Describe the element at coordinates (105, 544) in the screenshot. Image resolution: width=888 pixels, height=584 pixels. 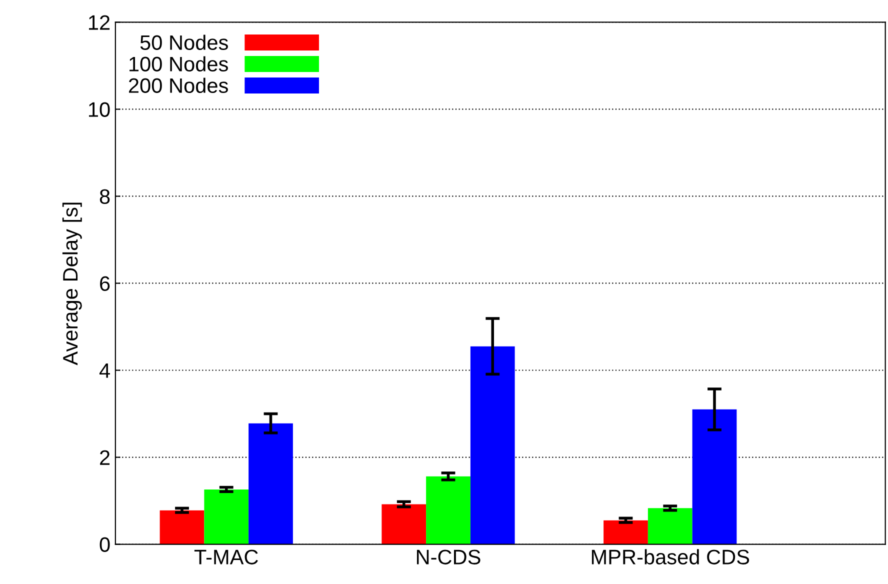
I see `y-tick-label: 0` at that location.